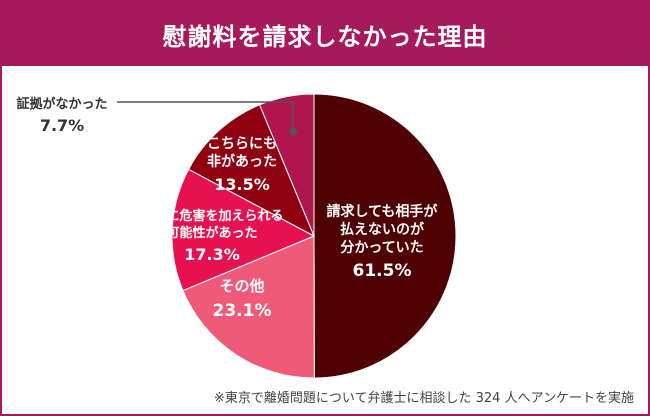  What do you see at coordinates (382, 271) in the screenshot?
I see `slice-value-label: 61.5%` at bounding box center [382, 271].